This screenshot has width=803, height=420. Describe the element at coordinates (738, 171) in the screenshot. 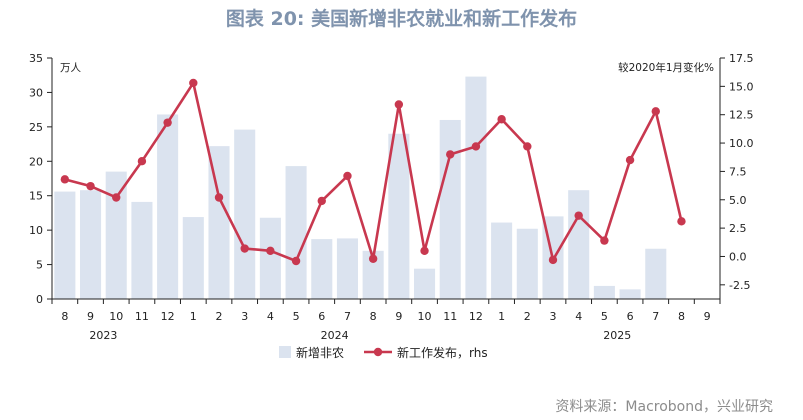

I see `right-tick-label: 7.5` at that location.